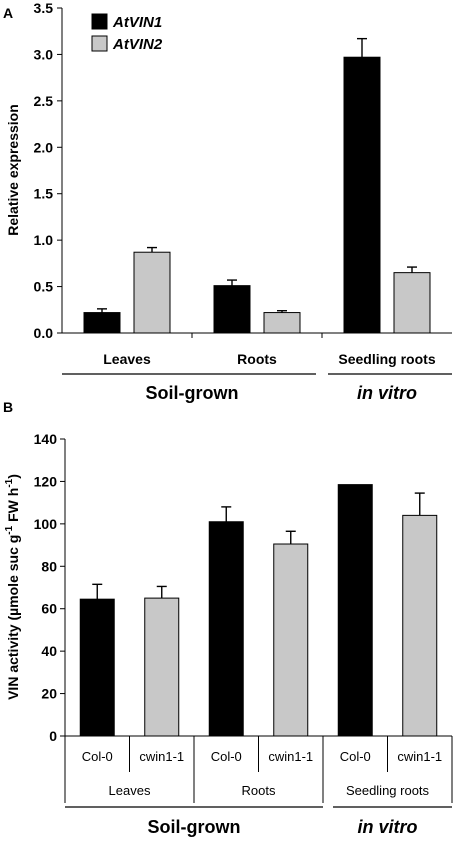 Image resolution: width=454 pixels, height=841 pixels. Describe the element at coordinates (9, 482) in the screenshot. I see `panel-b-ylabel-sup2: -1` at that location.